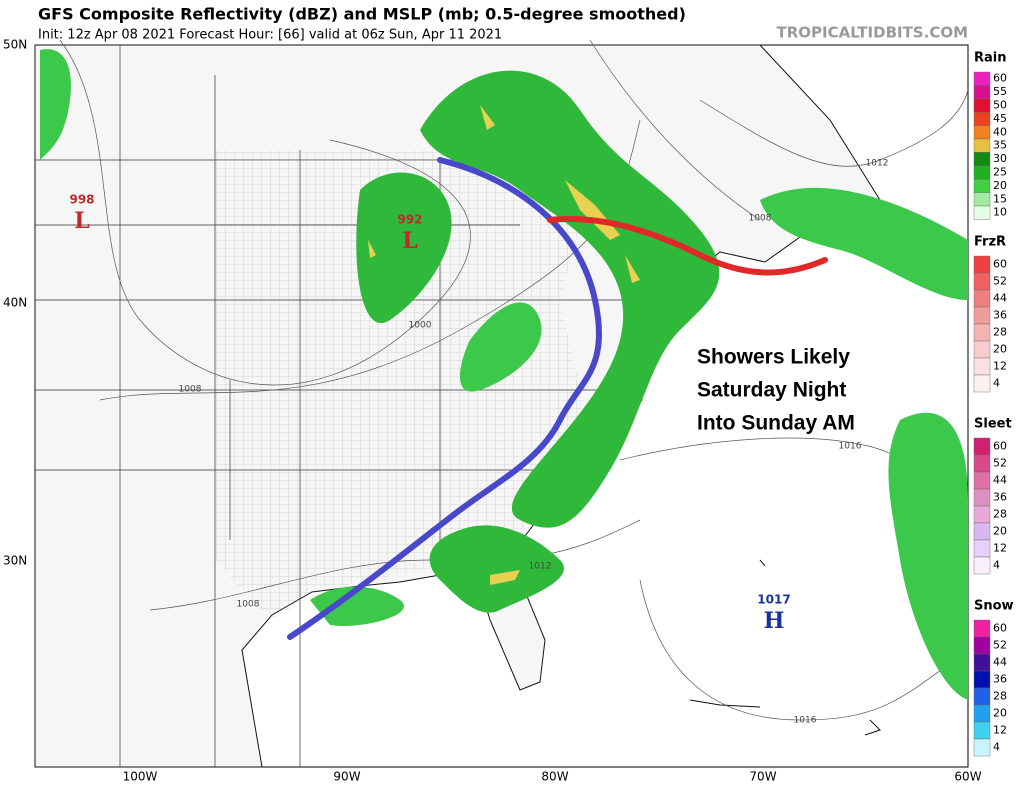 Image resolution: width=1024 pixels, height=790 pixels. Describe the element at coordinates (15, 561) in the screenshot. I see `lat-label: 30N` at that location.